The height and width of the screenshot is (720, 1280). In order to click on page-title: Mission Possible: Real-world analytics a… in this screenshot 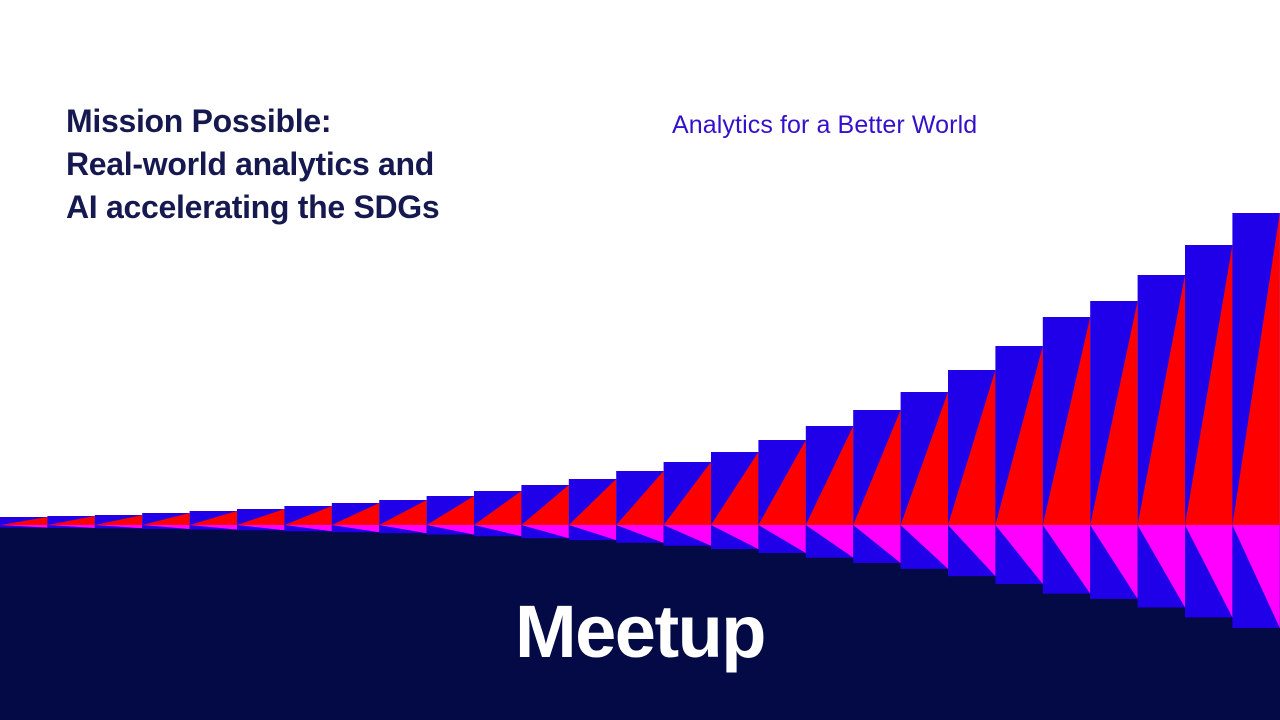, I will do `click(253, 164)`.